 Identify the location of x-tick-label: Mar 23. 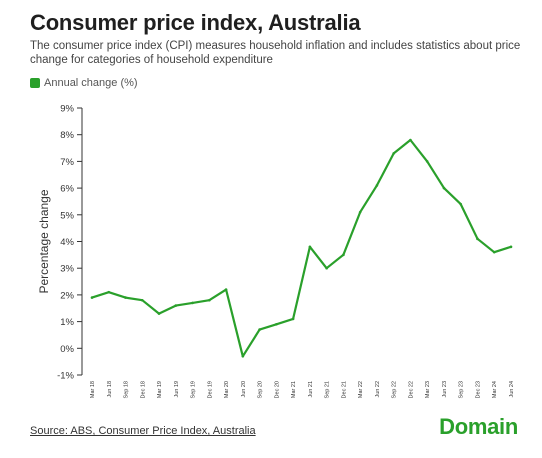
(428, 389).